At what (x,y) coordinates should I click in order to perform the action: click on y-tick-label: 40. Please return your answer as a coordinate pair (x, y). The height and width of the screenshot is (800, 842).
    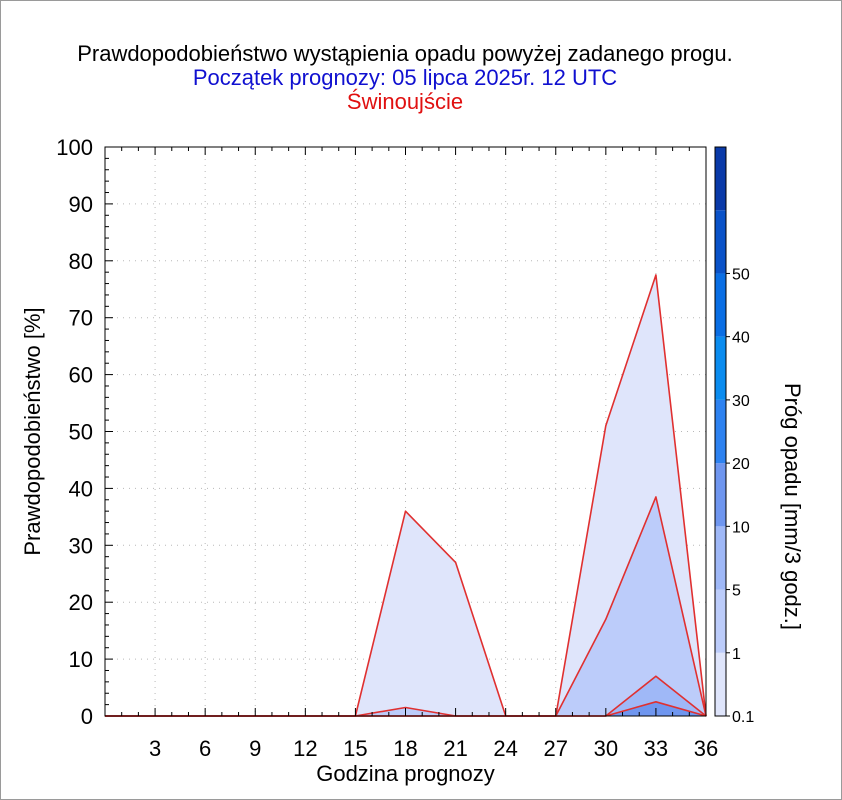
    Looking at the image, I should click on (81, 488).